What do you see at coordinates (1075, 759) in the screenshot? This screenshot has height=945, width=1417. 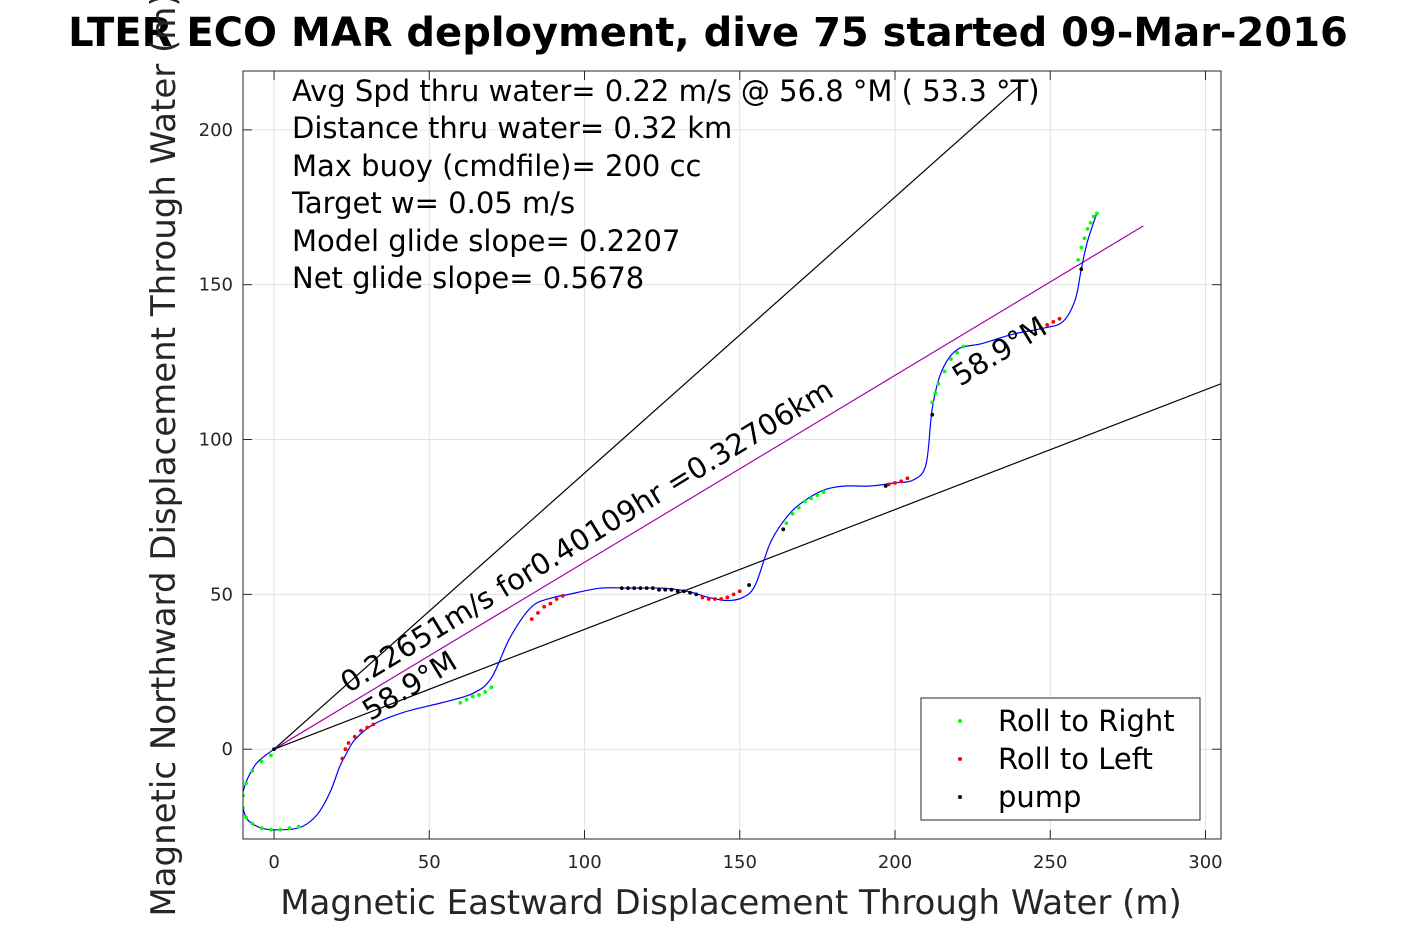 I see `legend-label-roll-left: Roll to Left` at bounding box center [1075, 759].